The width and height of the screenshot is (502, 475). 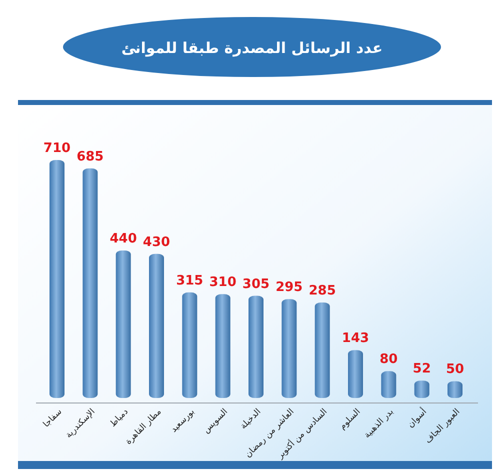 I want to click on x-tick-label: أسوان, so click(x=416, y=418).